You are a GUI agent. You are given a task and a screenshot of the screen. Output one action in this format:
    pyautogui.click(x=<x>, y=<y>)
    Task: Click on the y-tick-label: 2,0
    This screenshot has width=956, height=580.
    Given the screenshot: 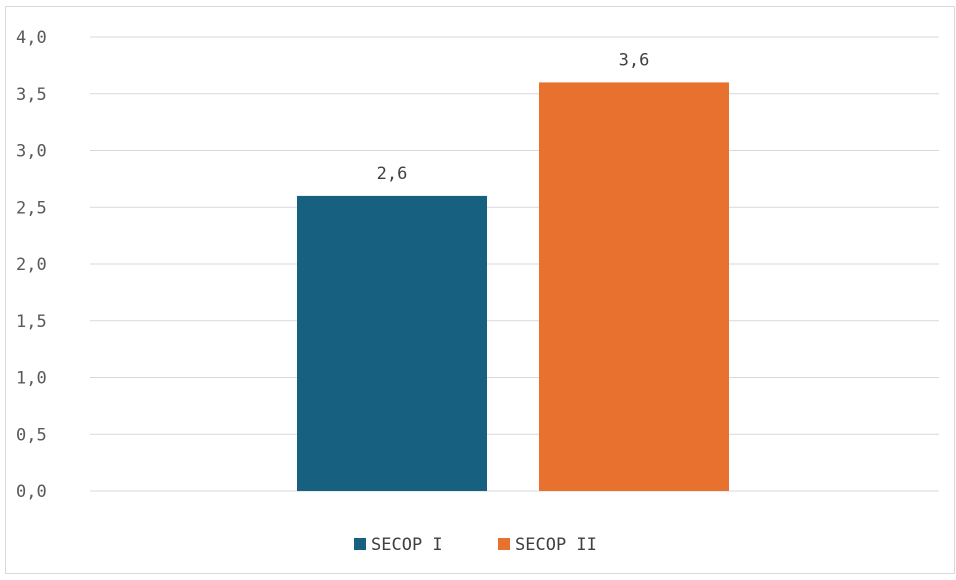 What is the action you would take?
    pyautogui.click(x=31, y=265)
    